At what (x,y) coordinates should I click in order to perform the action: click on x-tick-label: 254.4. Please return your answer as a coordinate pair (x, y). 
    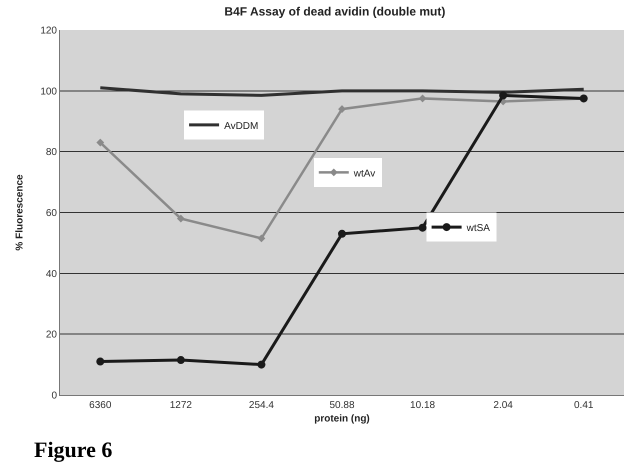
    Looking at the image, I should click on (261, 405).